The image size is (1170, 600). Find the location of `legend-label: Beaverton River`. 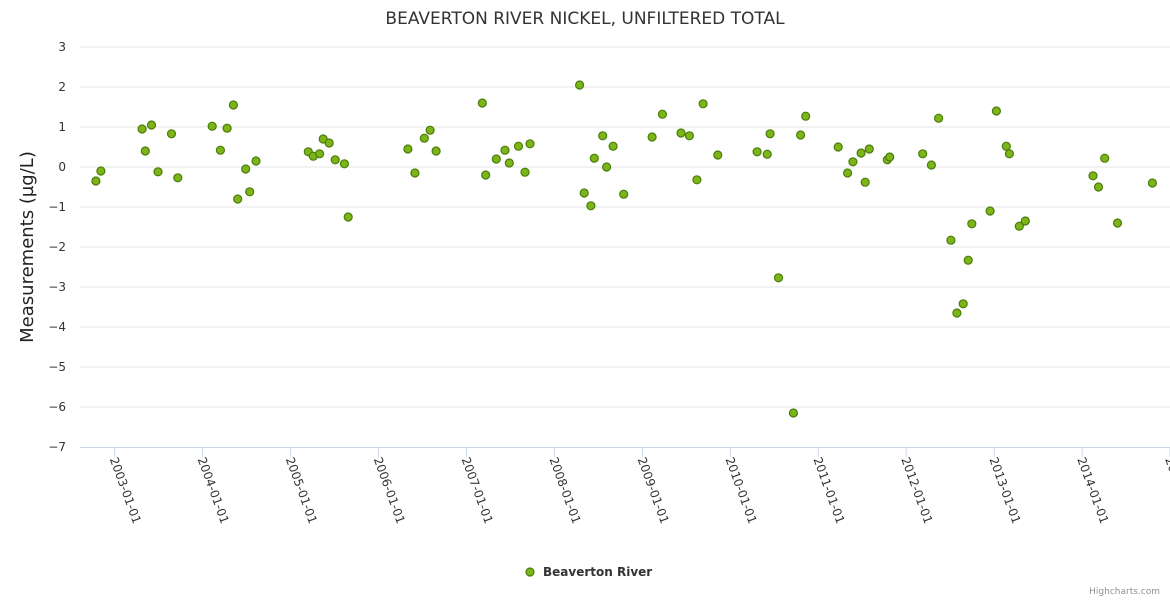

legend-label: Beaverton River is located at coordinates (597, 572).